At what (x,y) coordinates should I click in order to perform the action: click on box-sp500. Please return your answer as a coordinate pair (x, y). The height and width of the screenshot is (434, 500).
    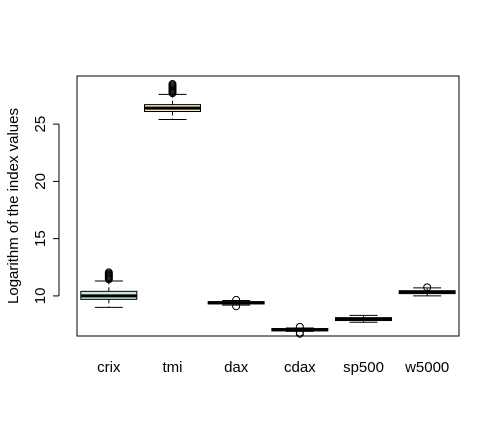
    Looking at the image, I should click on (363, 318).